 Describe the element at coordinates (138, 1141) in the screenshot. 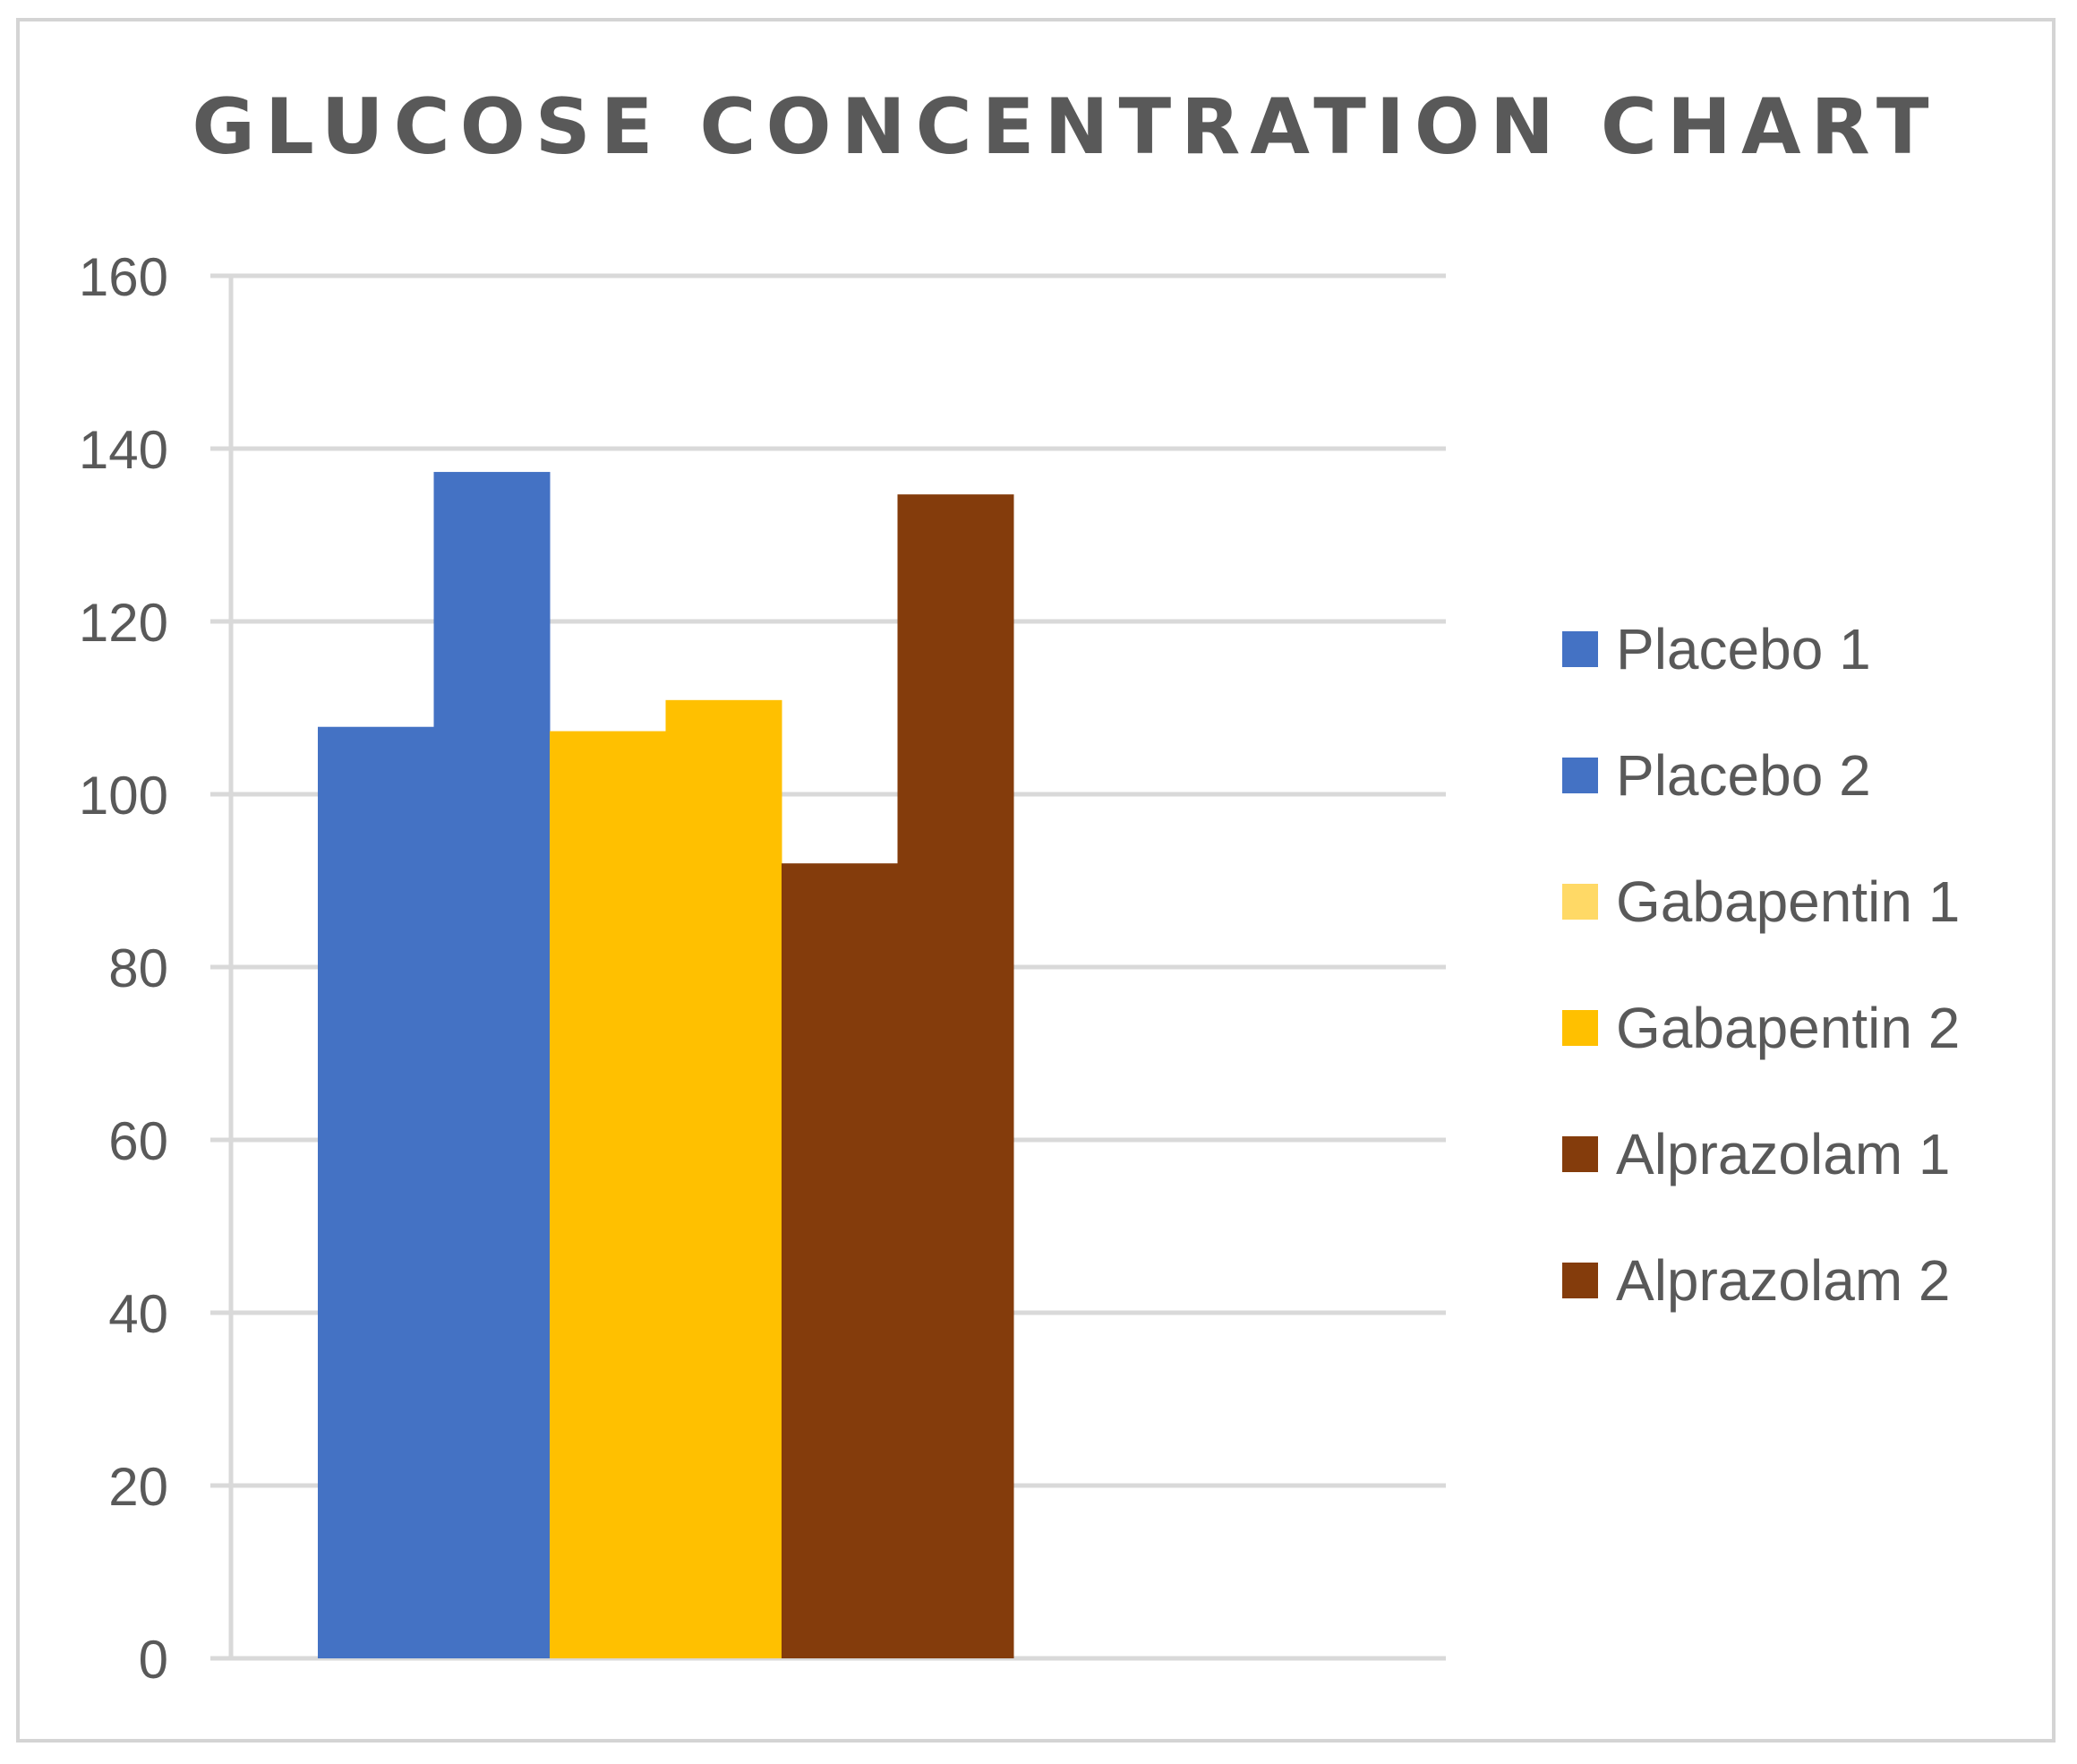

I see `y-tick-label: 60` at that location.